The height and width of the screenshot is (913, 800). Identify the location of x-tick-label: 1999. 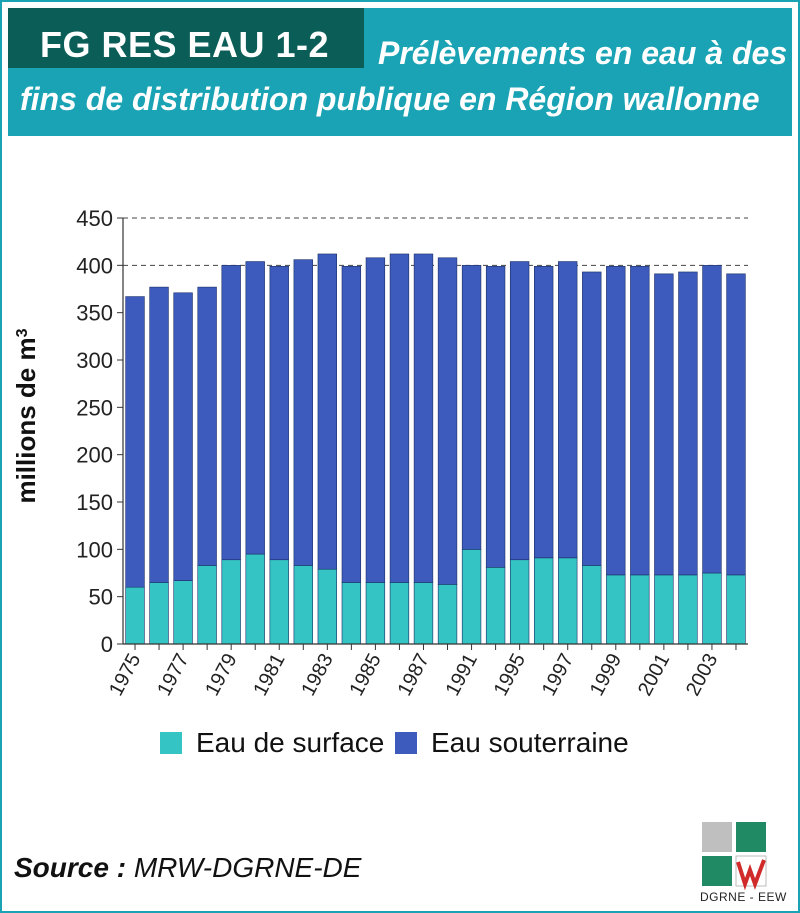
(606, 675).